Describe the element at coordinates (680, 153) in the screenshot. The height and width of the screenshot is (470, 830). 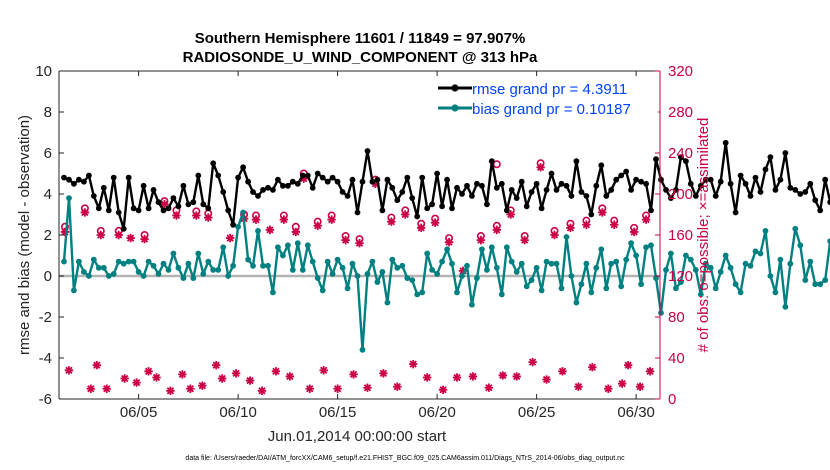
I see `right-y-tick-label: 240` at that location.